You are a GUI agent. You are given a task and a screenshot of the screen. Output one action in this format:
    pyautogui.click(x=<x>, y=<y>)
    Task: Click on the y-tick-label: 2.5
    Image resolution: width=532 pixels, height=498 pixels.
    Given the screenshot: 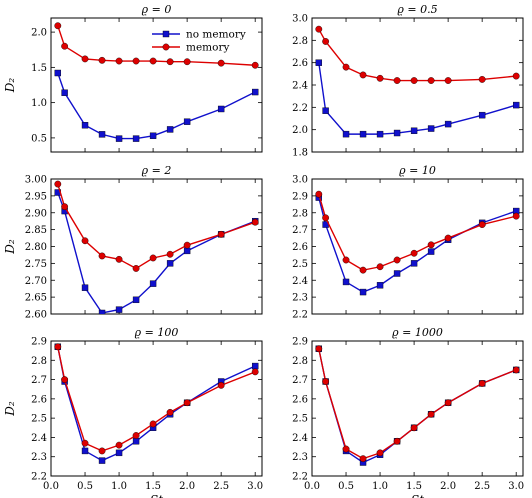 What is the action you would take?
    pyautogui.click(x=300, y=264)
    